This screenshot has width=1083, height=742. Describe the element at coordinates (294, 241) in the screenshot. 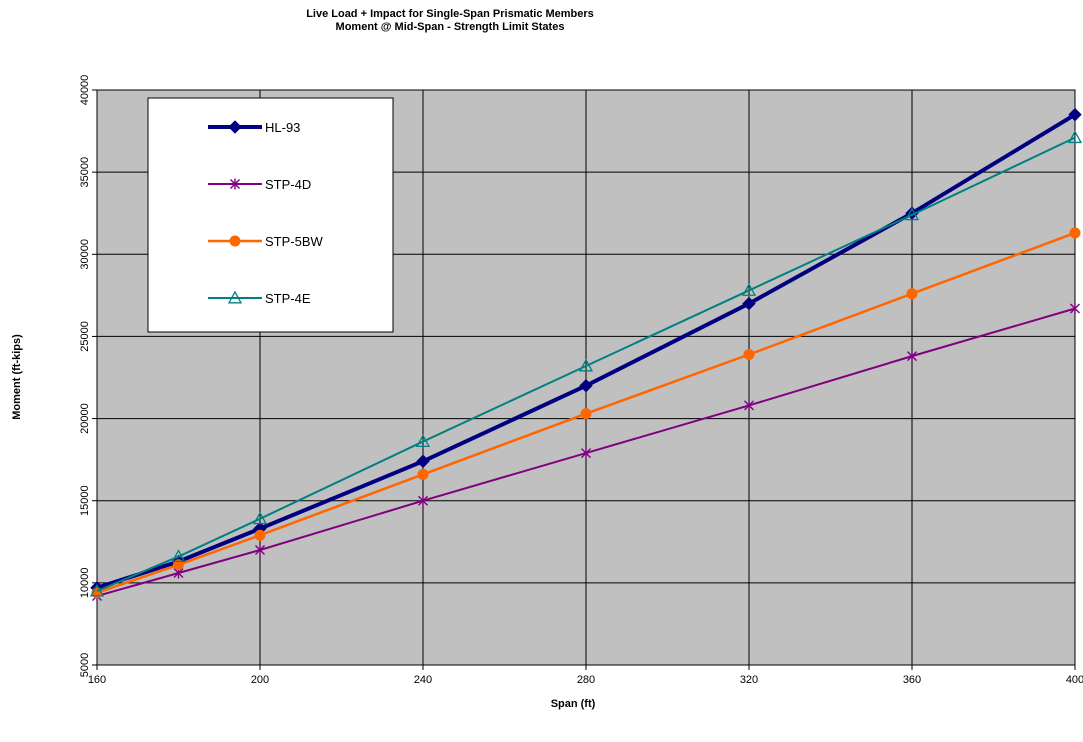

I see `legend-label: STP-5BW` at that location.